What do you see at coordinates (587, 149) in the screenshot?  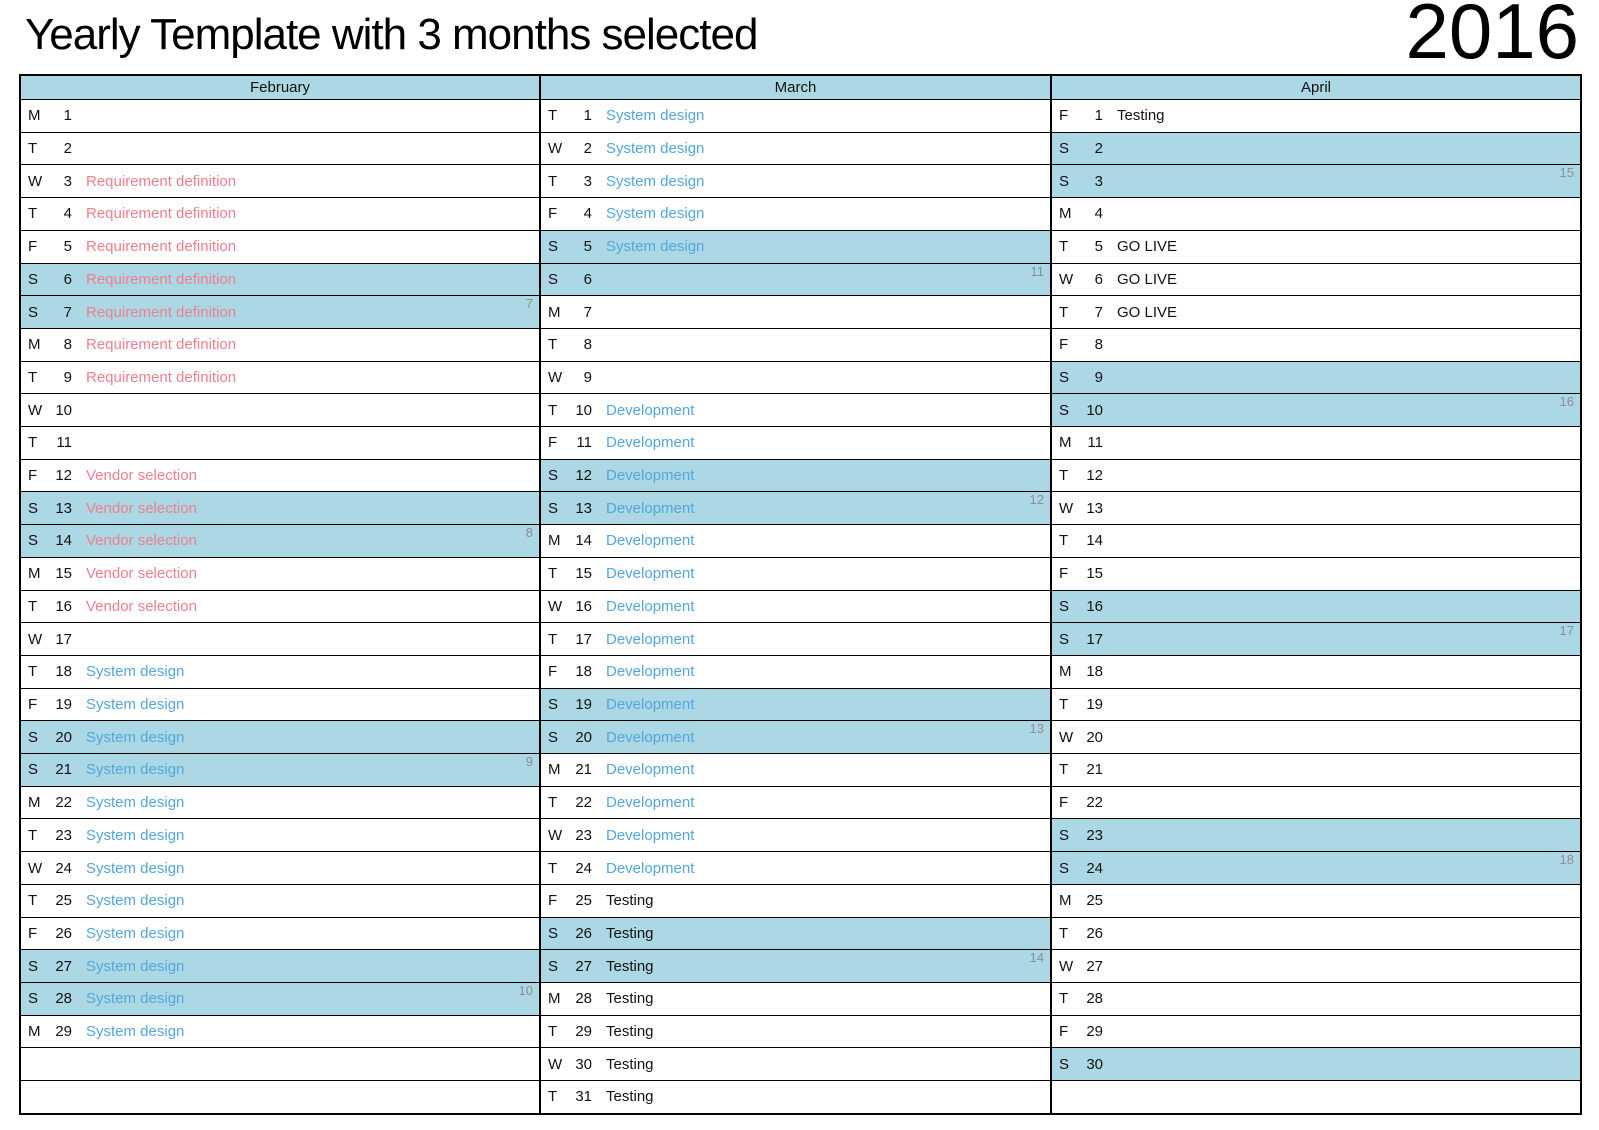 I see `day-number: 2` at bounding box center [587, 149].